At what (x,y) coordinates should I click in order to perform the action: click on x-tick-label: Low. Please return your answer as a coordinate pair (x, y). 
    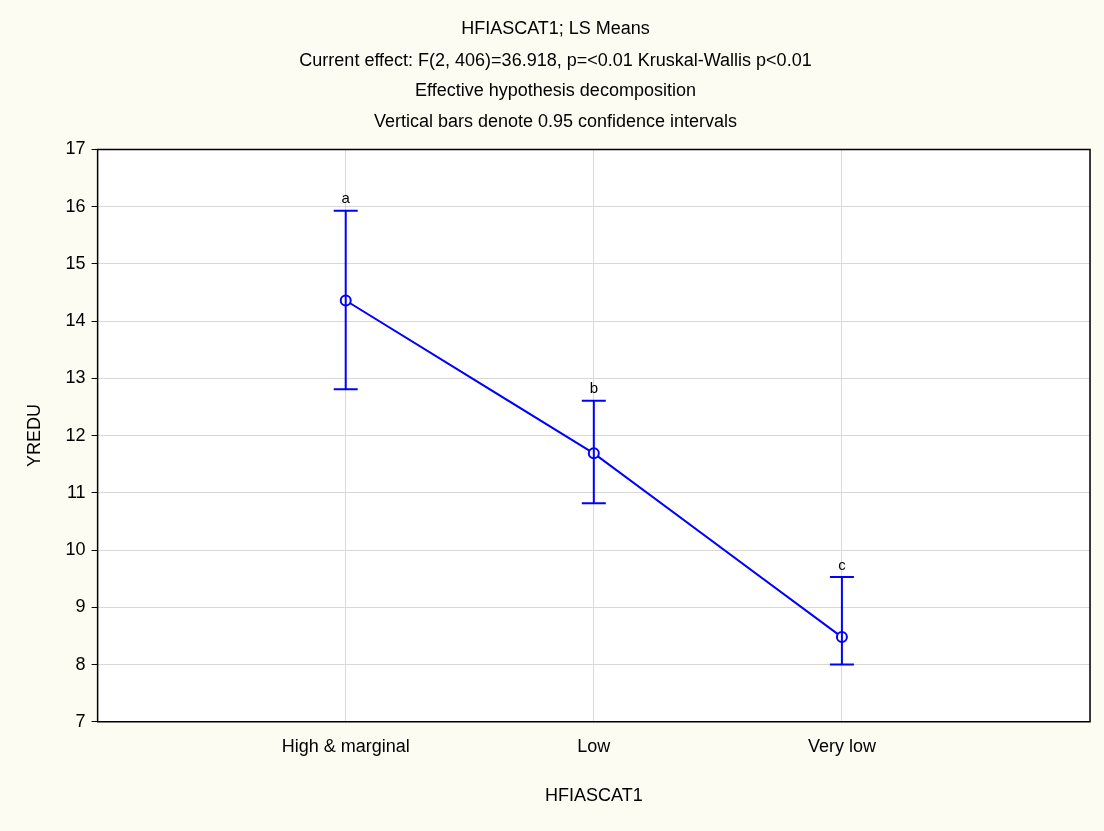
    Looking at the image, I should click on (594, 745).